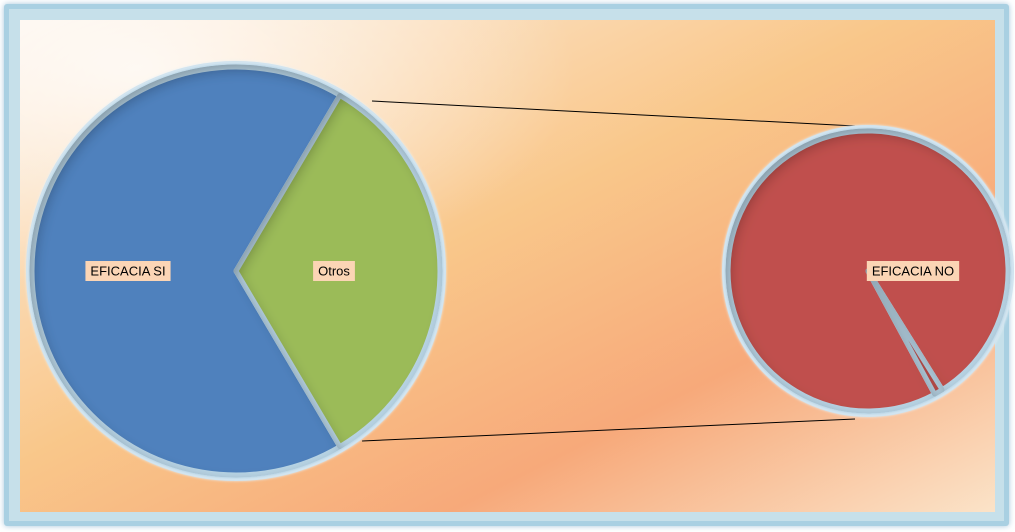  I want to click on main-pie-label-box-eficacia-si, so click(128, 271).